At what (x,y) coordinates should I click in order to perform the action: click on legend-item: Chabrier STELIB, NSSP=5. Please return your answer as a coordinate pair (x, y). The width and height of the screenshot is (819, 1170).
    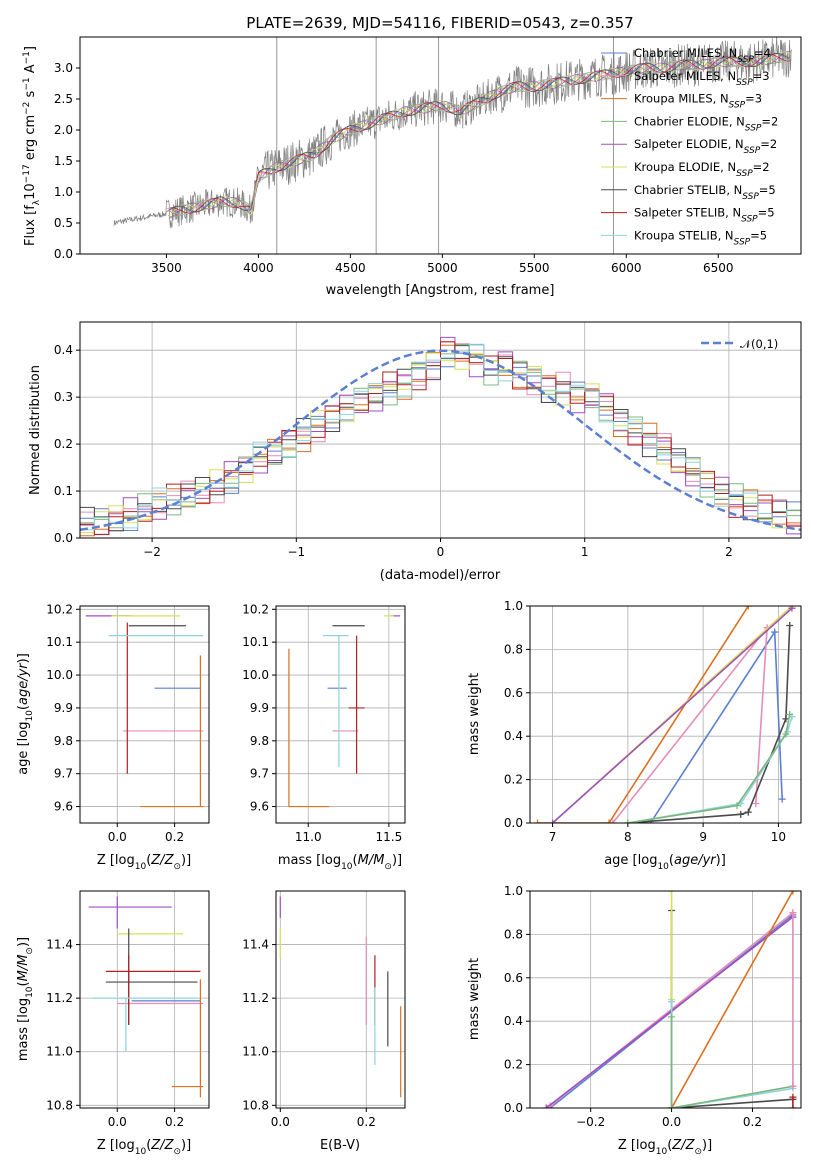
    Looking at the image, I should click on (688, 192).